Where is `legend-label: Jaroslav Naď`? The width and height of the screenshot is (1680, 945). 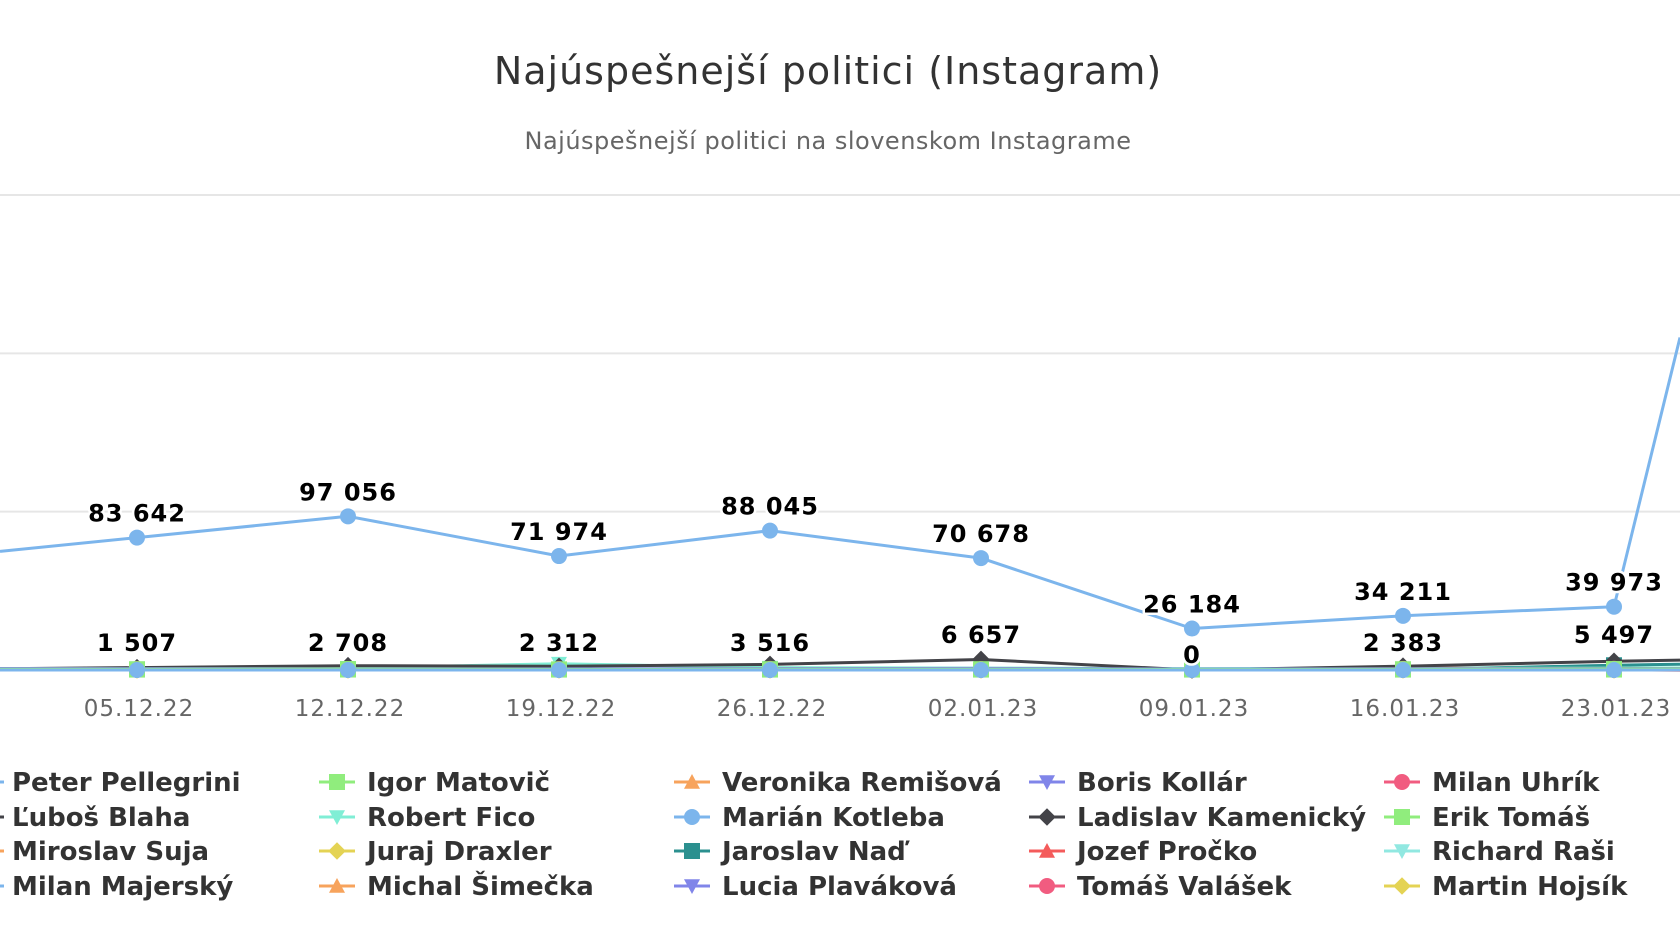
legend-label: Jaroslav Naď is located at coordinates (815, 852).